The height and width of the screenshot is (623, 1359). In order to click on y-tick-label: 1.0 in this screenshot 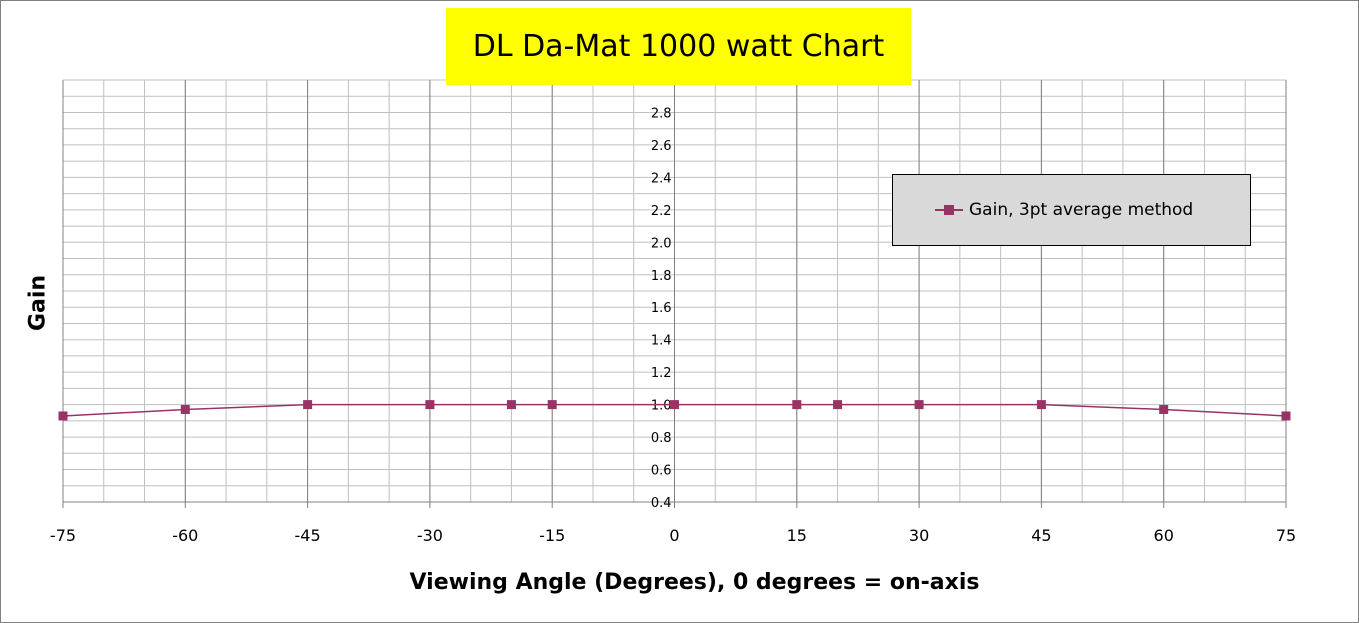, I will do `click(661, 406)`.